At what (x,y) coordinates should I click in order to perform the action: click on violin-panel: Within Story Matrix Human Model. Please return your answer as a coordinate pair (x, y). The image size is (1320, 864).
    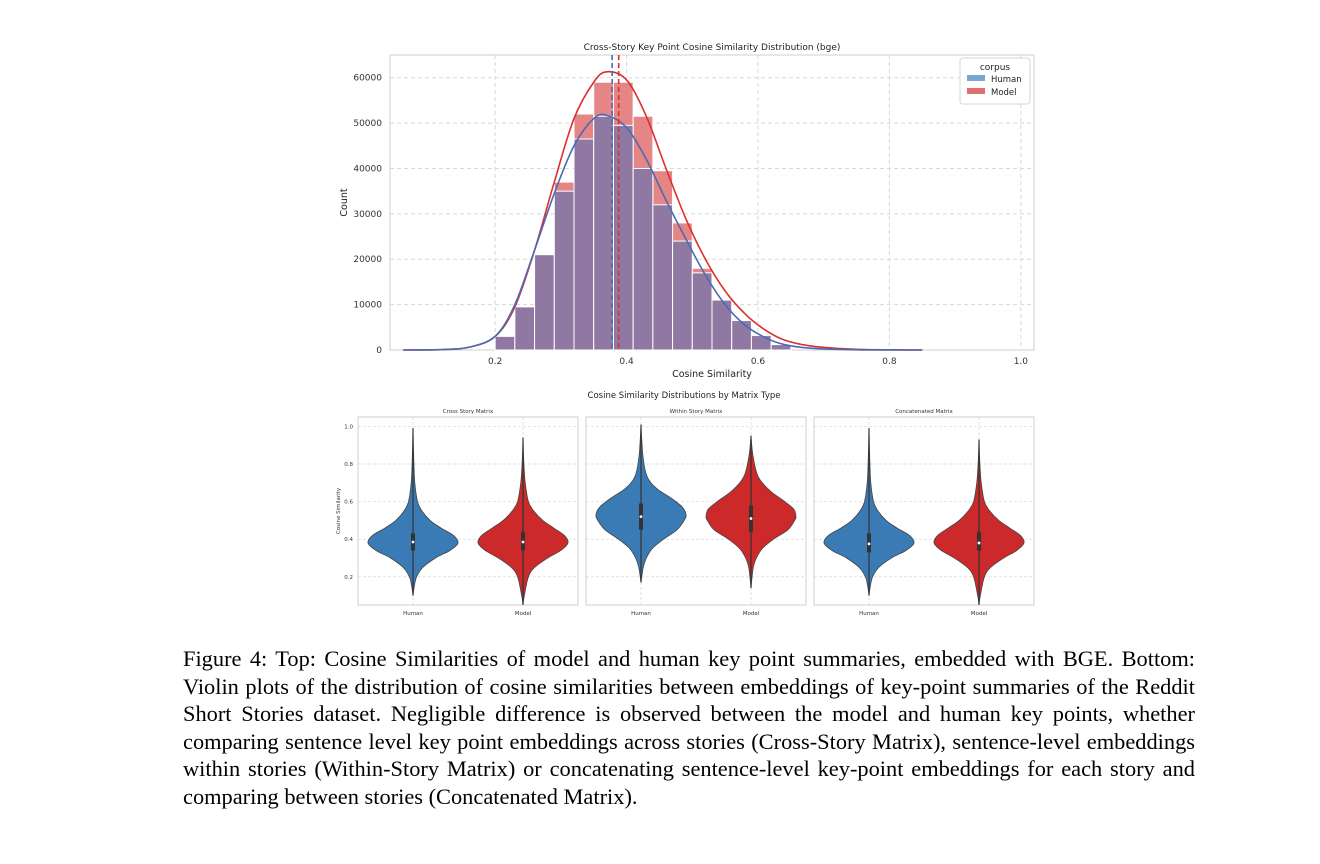
    Looking at the image, I should click on (696, 513).